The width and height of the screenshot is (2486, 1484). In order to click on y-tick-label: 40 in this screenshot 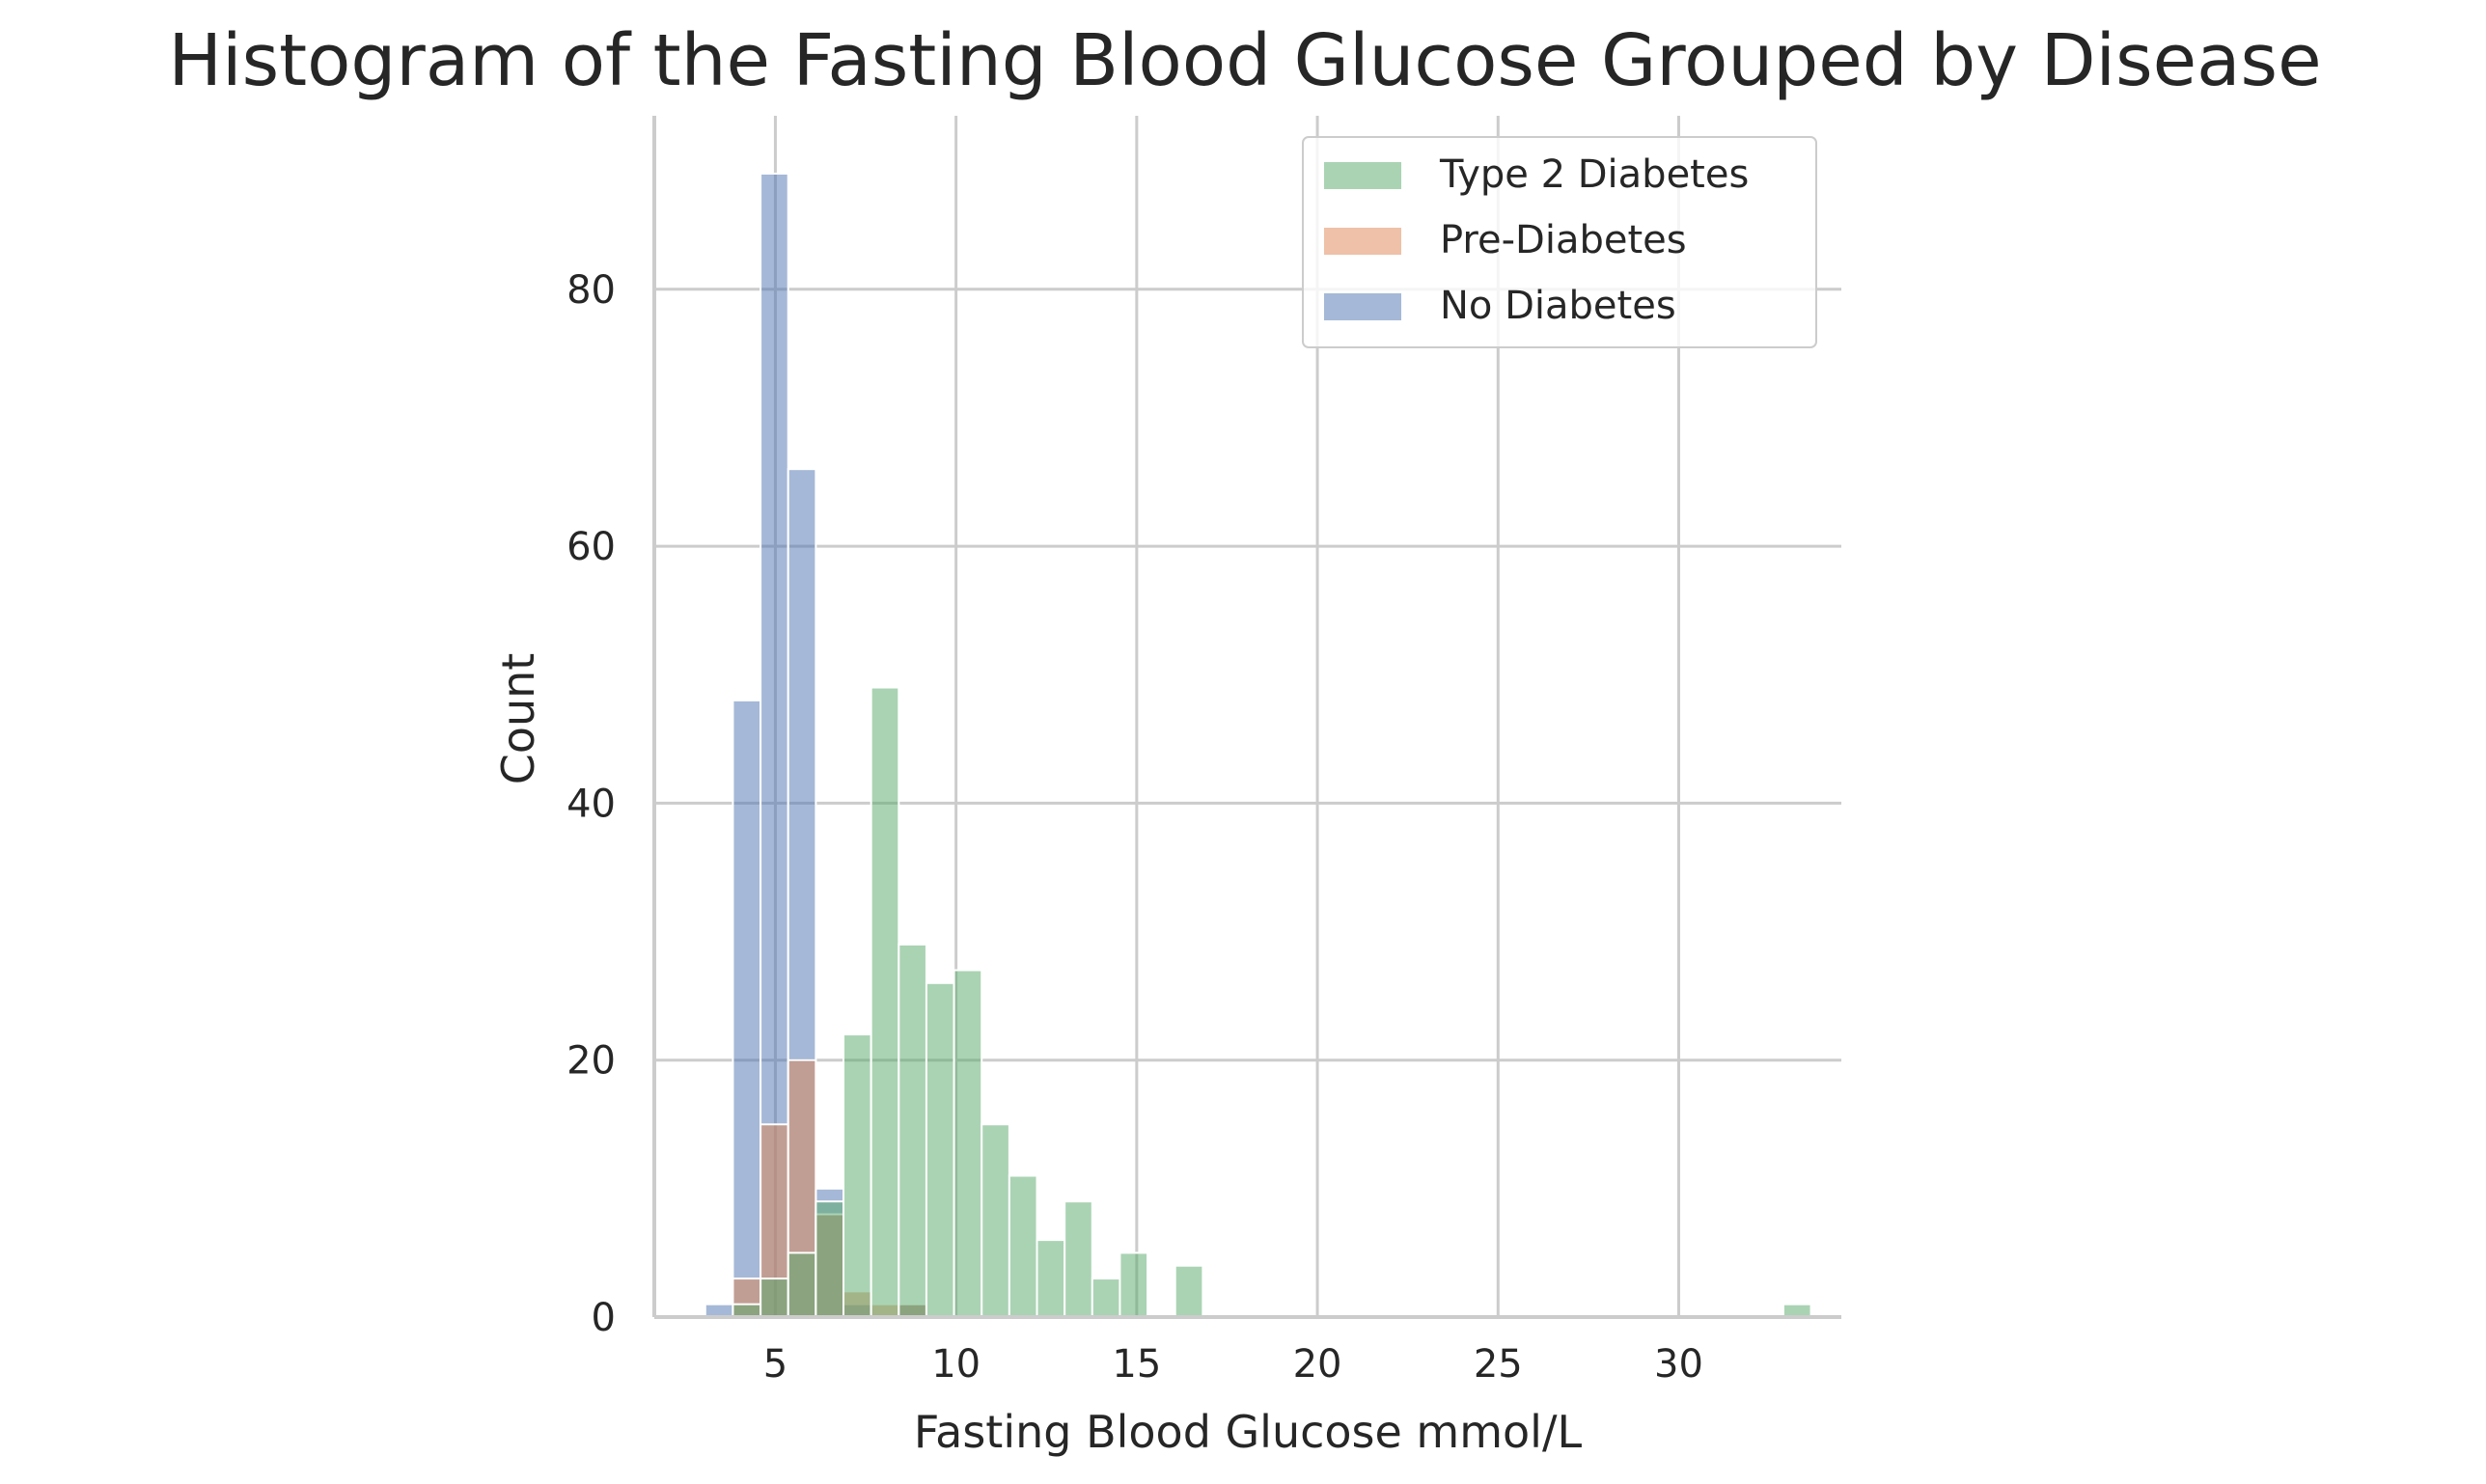, I will do `click(591, 804)`.